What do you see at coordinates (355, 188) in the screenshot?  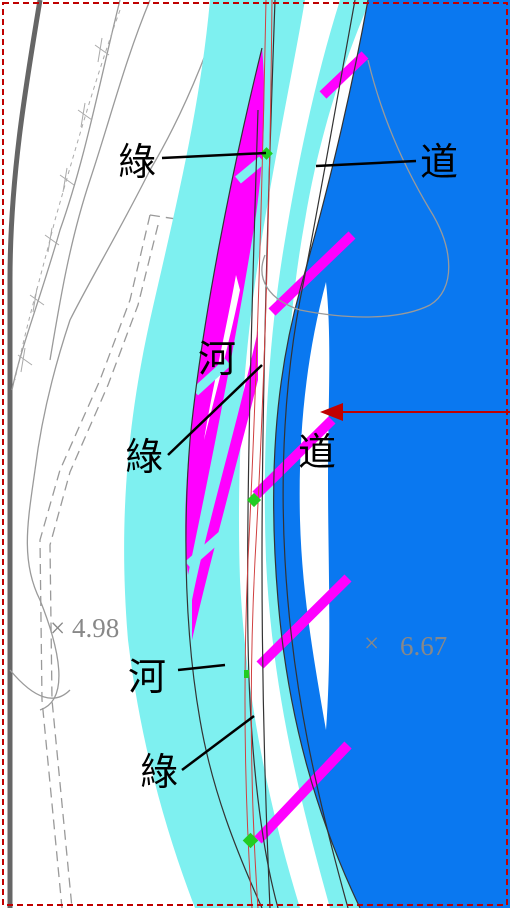 I see `building-outline` at bounding box center [355, 188].